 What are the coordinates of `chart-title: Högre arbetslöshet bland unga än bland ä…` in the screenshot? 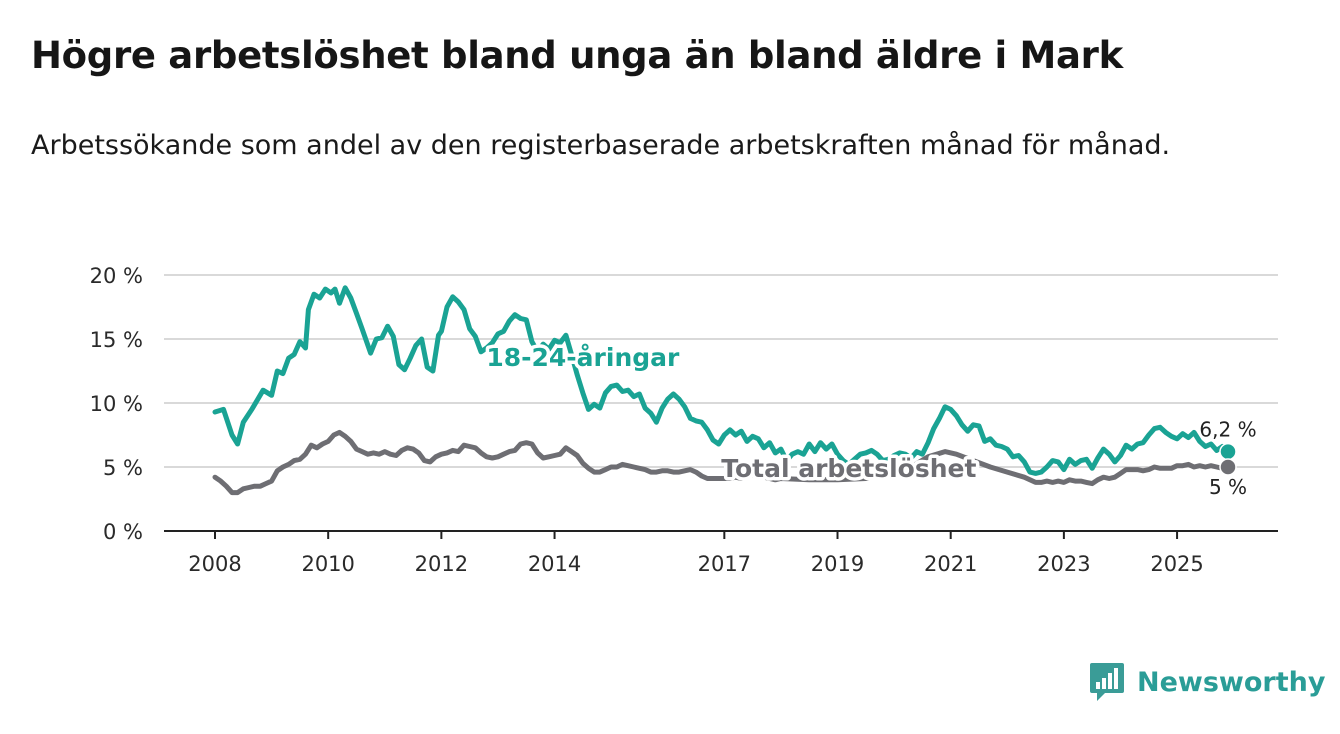 It's located at (577, 55).